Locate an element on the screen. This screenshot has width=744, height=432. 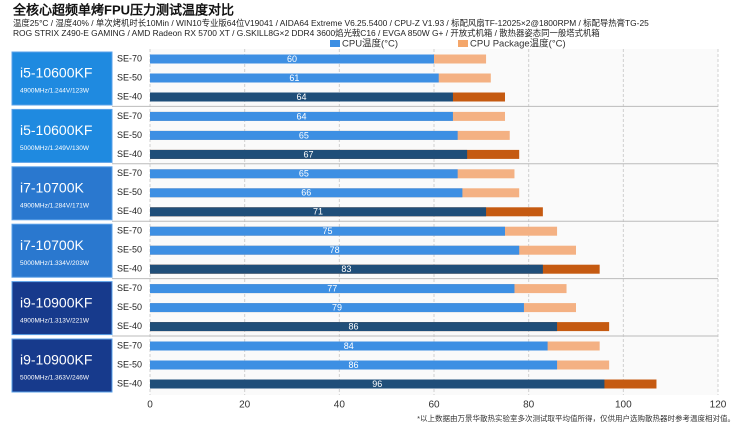
cpu-spec: 4900MHz/1.244V/123W is located at coordinates (55, 91).